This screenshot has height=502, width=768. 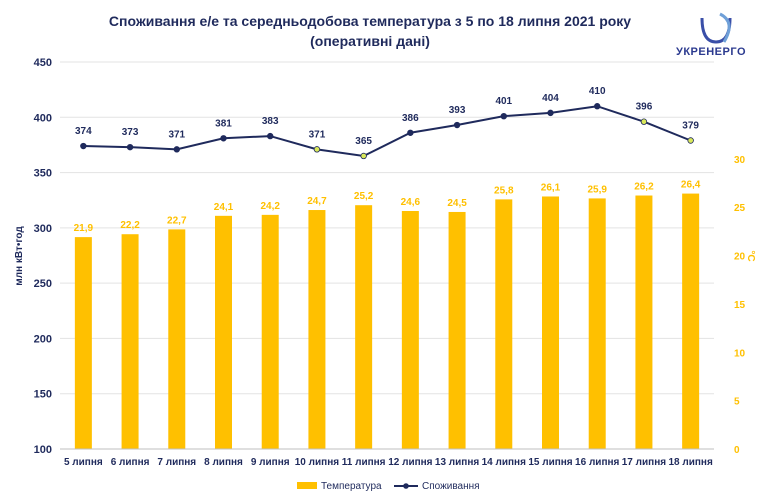 I want to click on consumption-data-label: 365, so click(x=363, y=141).